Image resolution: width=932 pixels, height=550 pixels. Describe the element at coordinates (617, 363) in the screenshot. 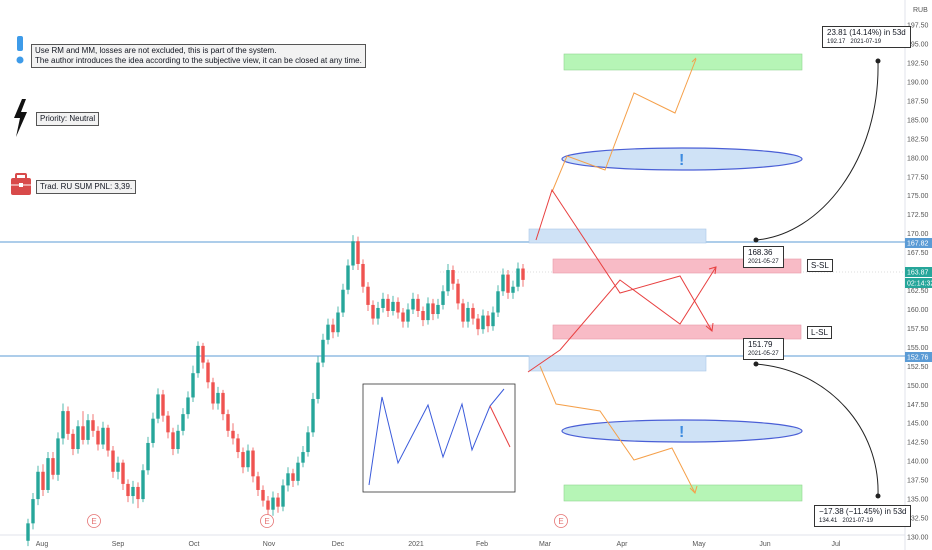

I see `lower-blue-zone` at that location.